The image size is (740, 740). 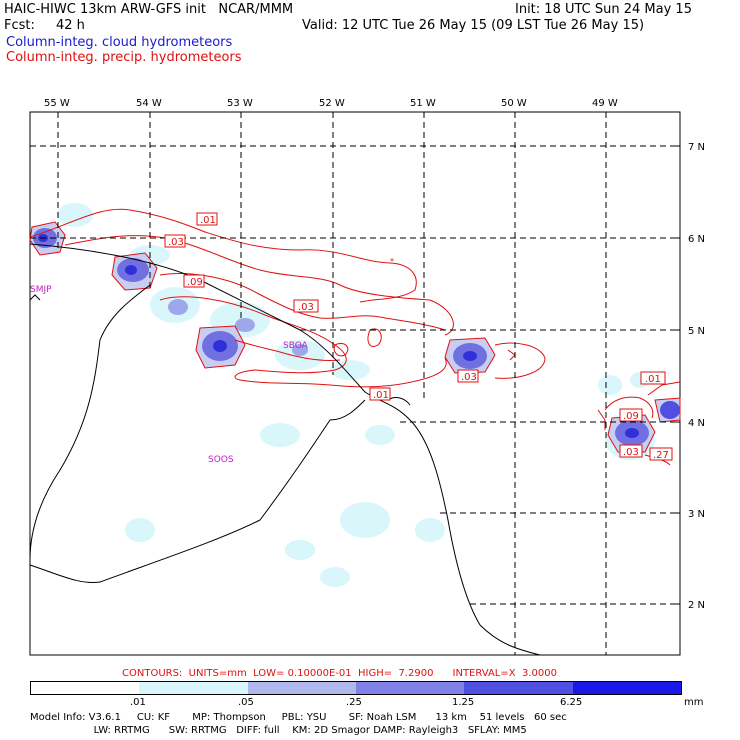 I want to click on svg-text: 52 W, so click(x=332, y=103).